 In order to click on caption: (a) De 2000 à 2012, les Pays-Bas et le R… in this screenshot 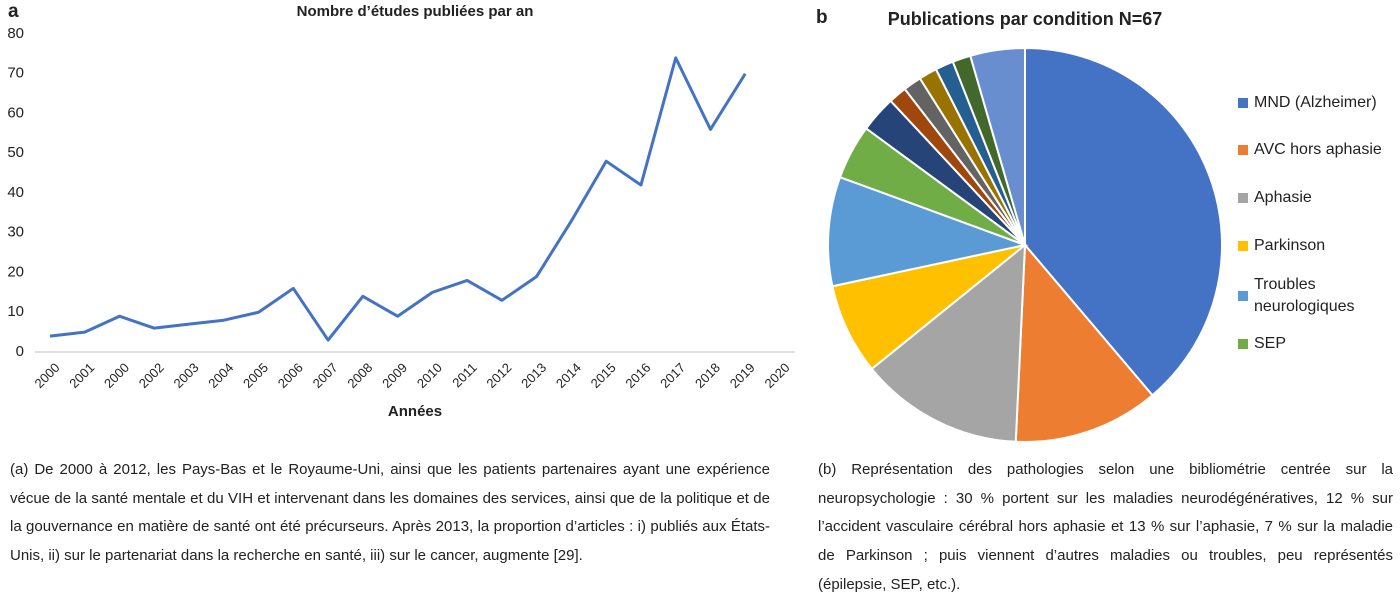, I will do `click(390, 513)`.